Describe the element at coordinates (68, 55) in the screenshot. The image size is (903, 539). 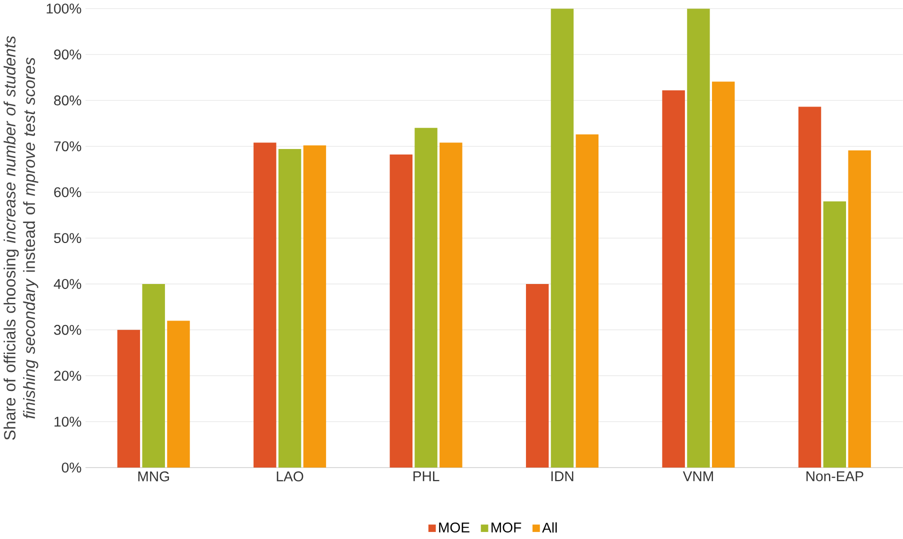
I see `y-tick-label: 90%` at that location.